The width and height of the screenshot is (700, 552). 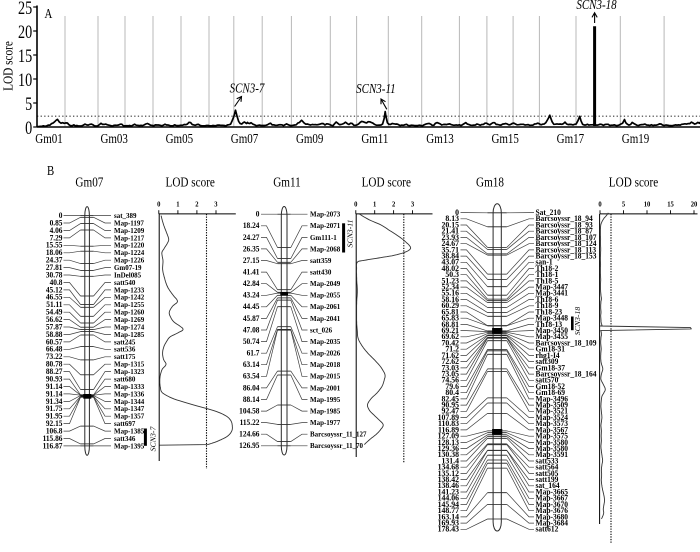 I want to click on svg-text: 73.05, so click(x=450, y=373).